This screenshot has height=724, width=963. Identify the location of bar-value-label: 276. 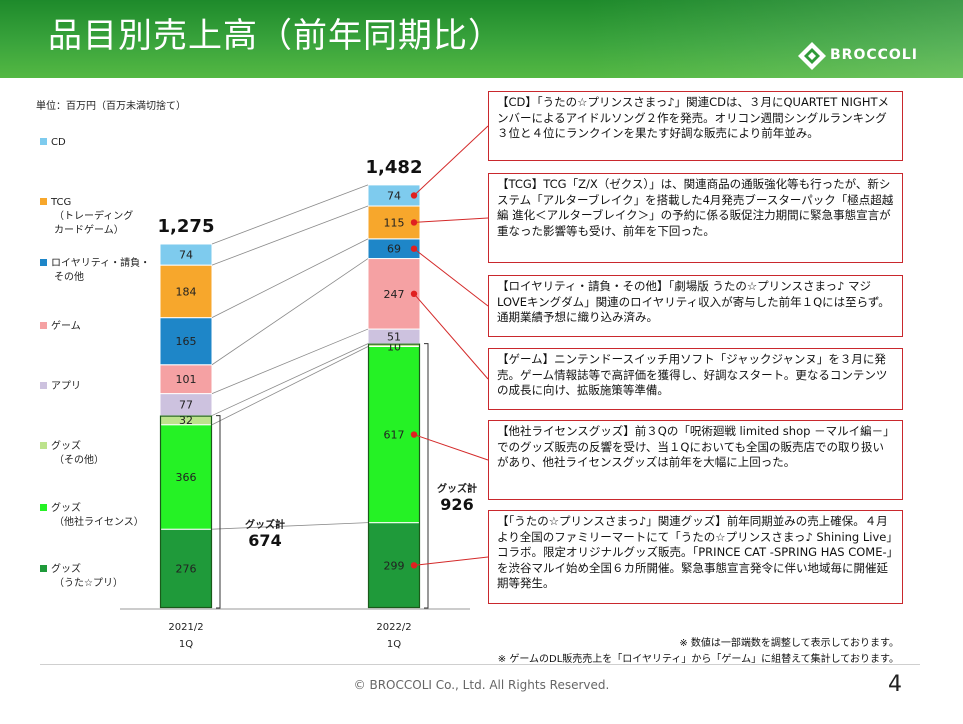
(186, 569).